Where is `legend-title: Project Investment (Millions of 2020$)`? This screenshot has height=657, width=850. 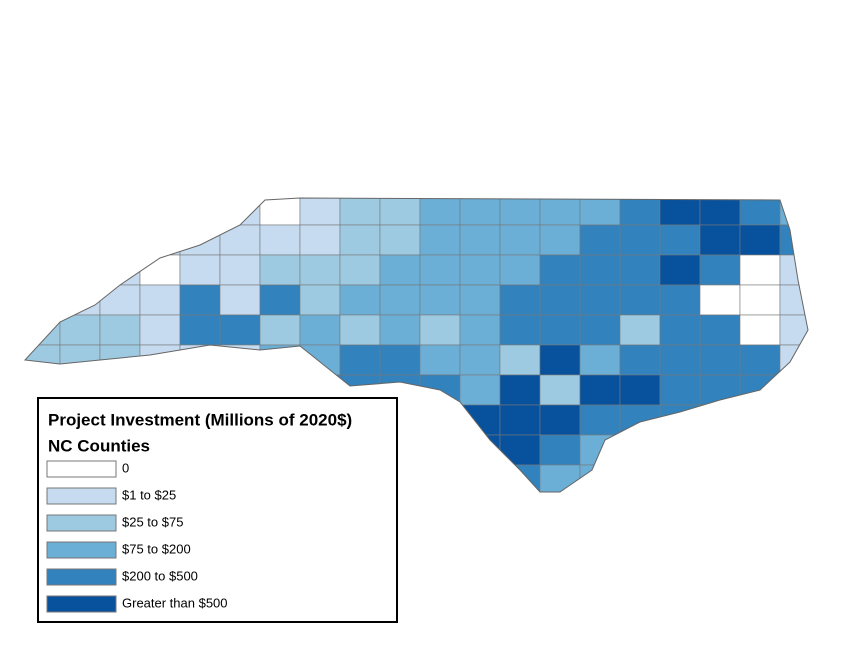 legend-title: Project Investment (Millions of 2020$) is located at coordinates (200, 419).